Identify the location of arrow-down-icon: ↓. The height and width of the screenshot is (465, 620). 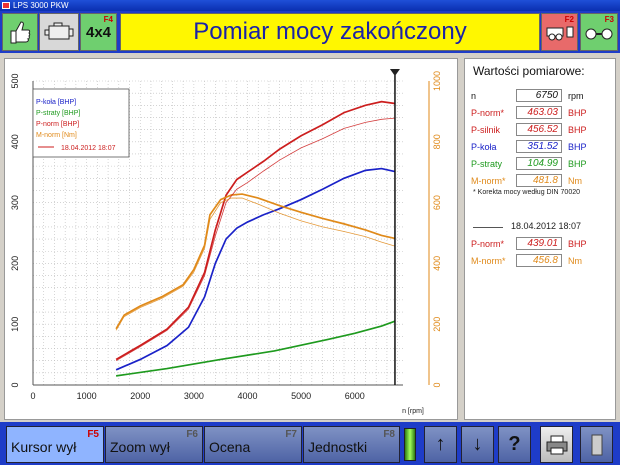
(477, 444).